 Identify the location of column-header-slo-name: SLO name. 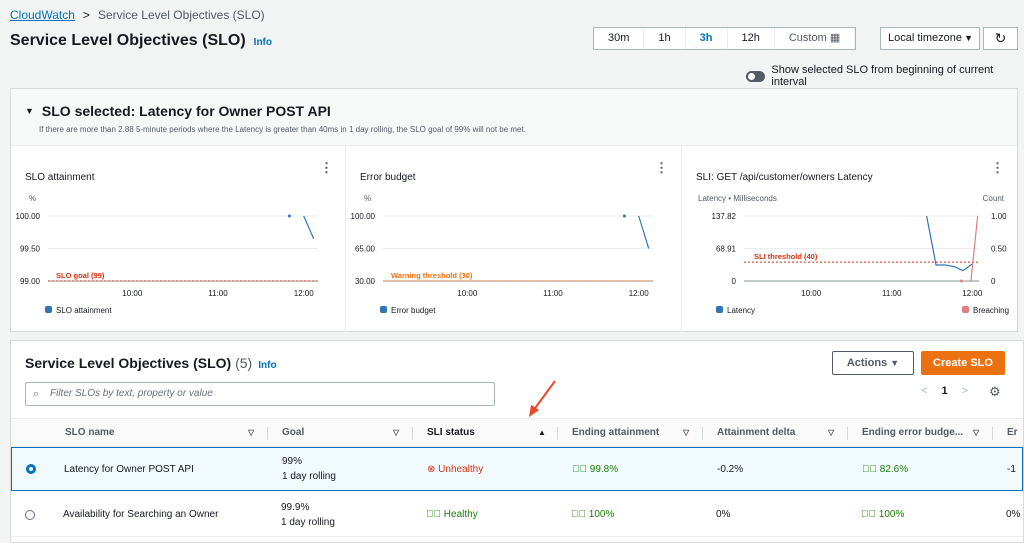
(89, 433).